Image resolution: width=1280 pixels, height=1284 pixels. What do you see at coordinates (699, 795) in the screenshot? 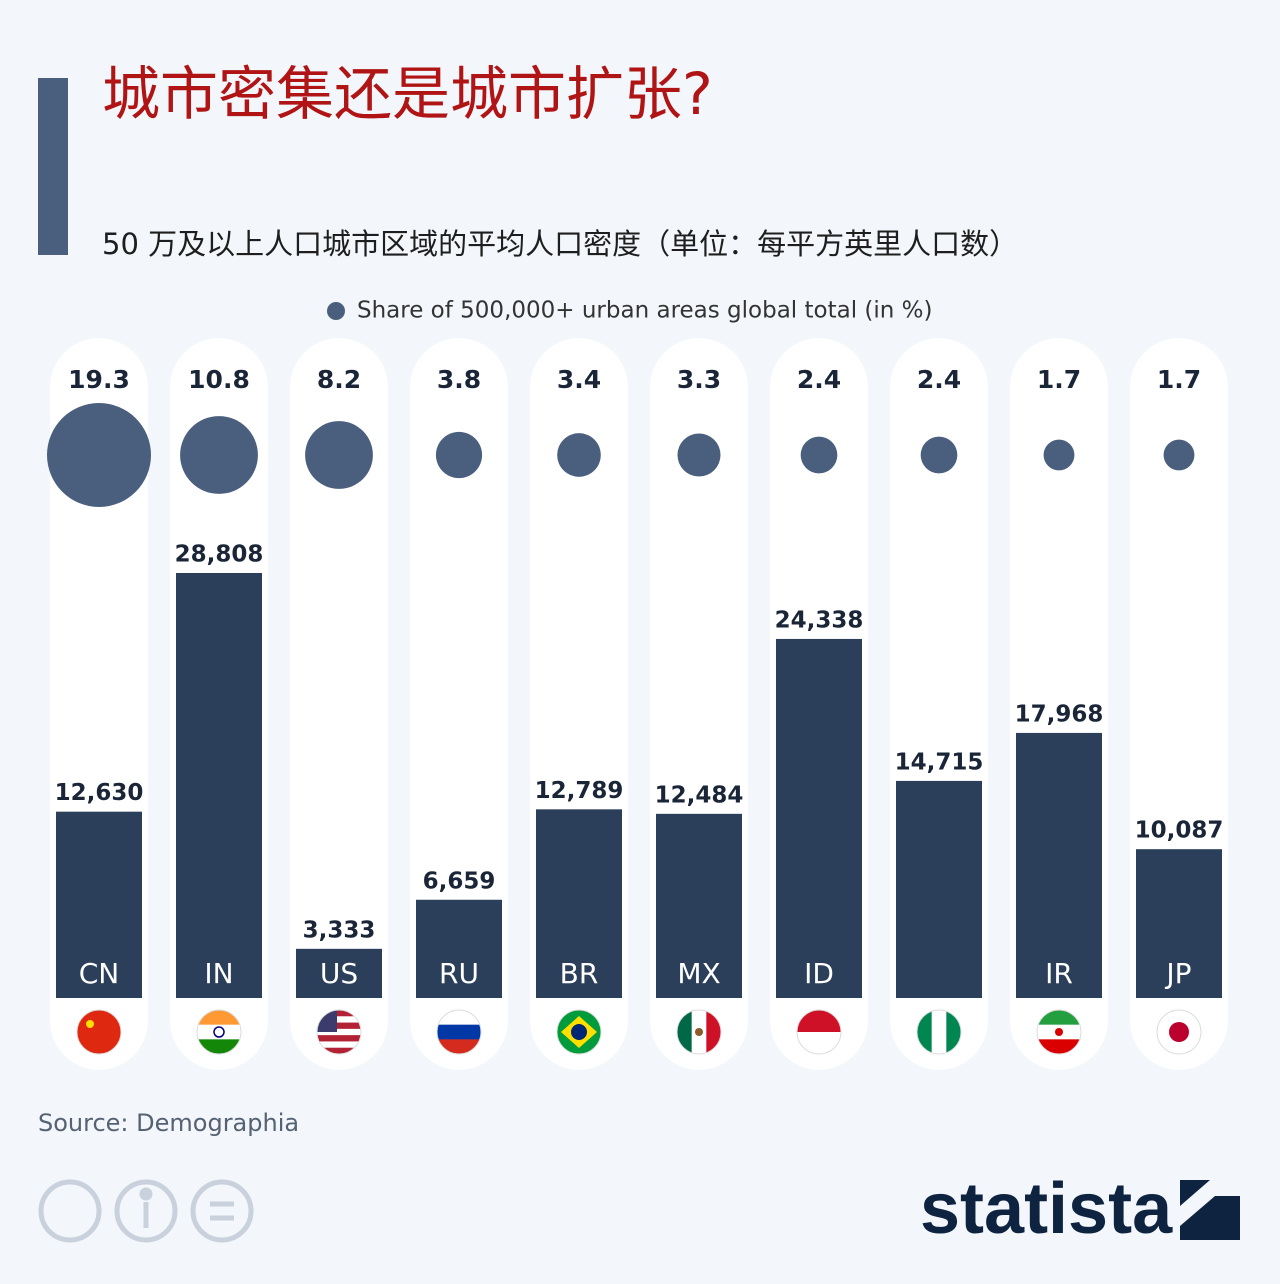
I see `value-label: 12,484` at bounding box center [699, 795].